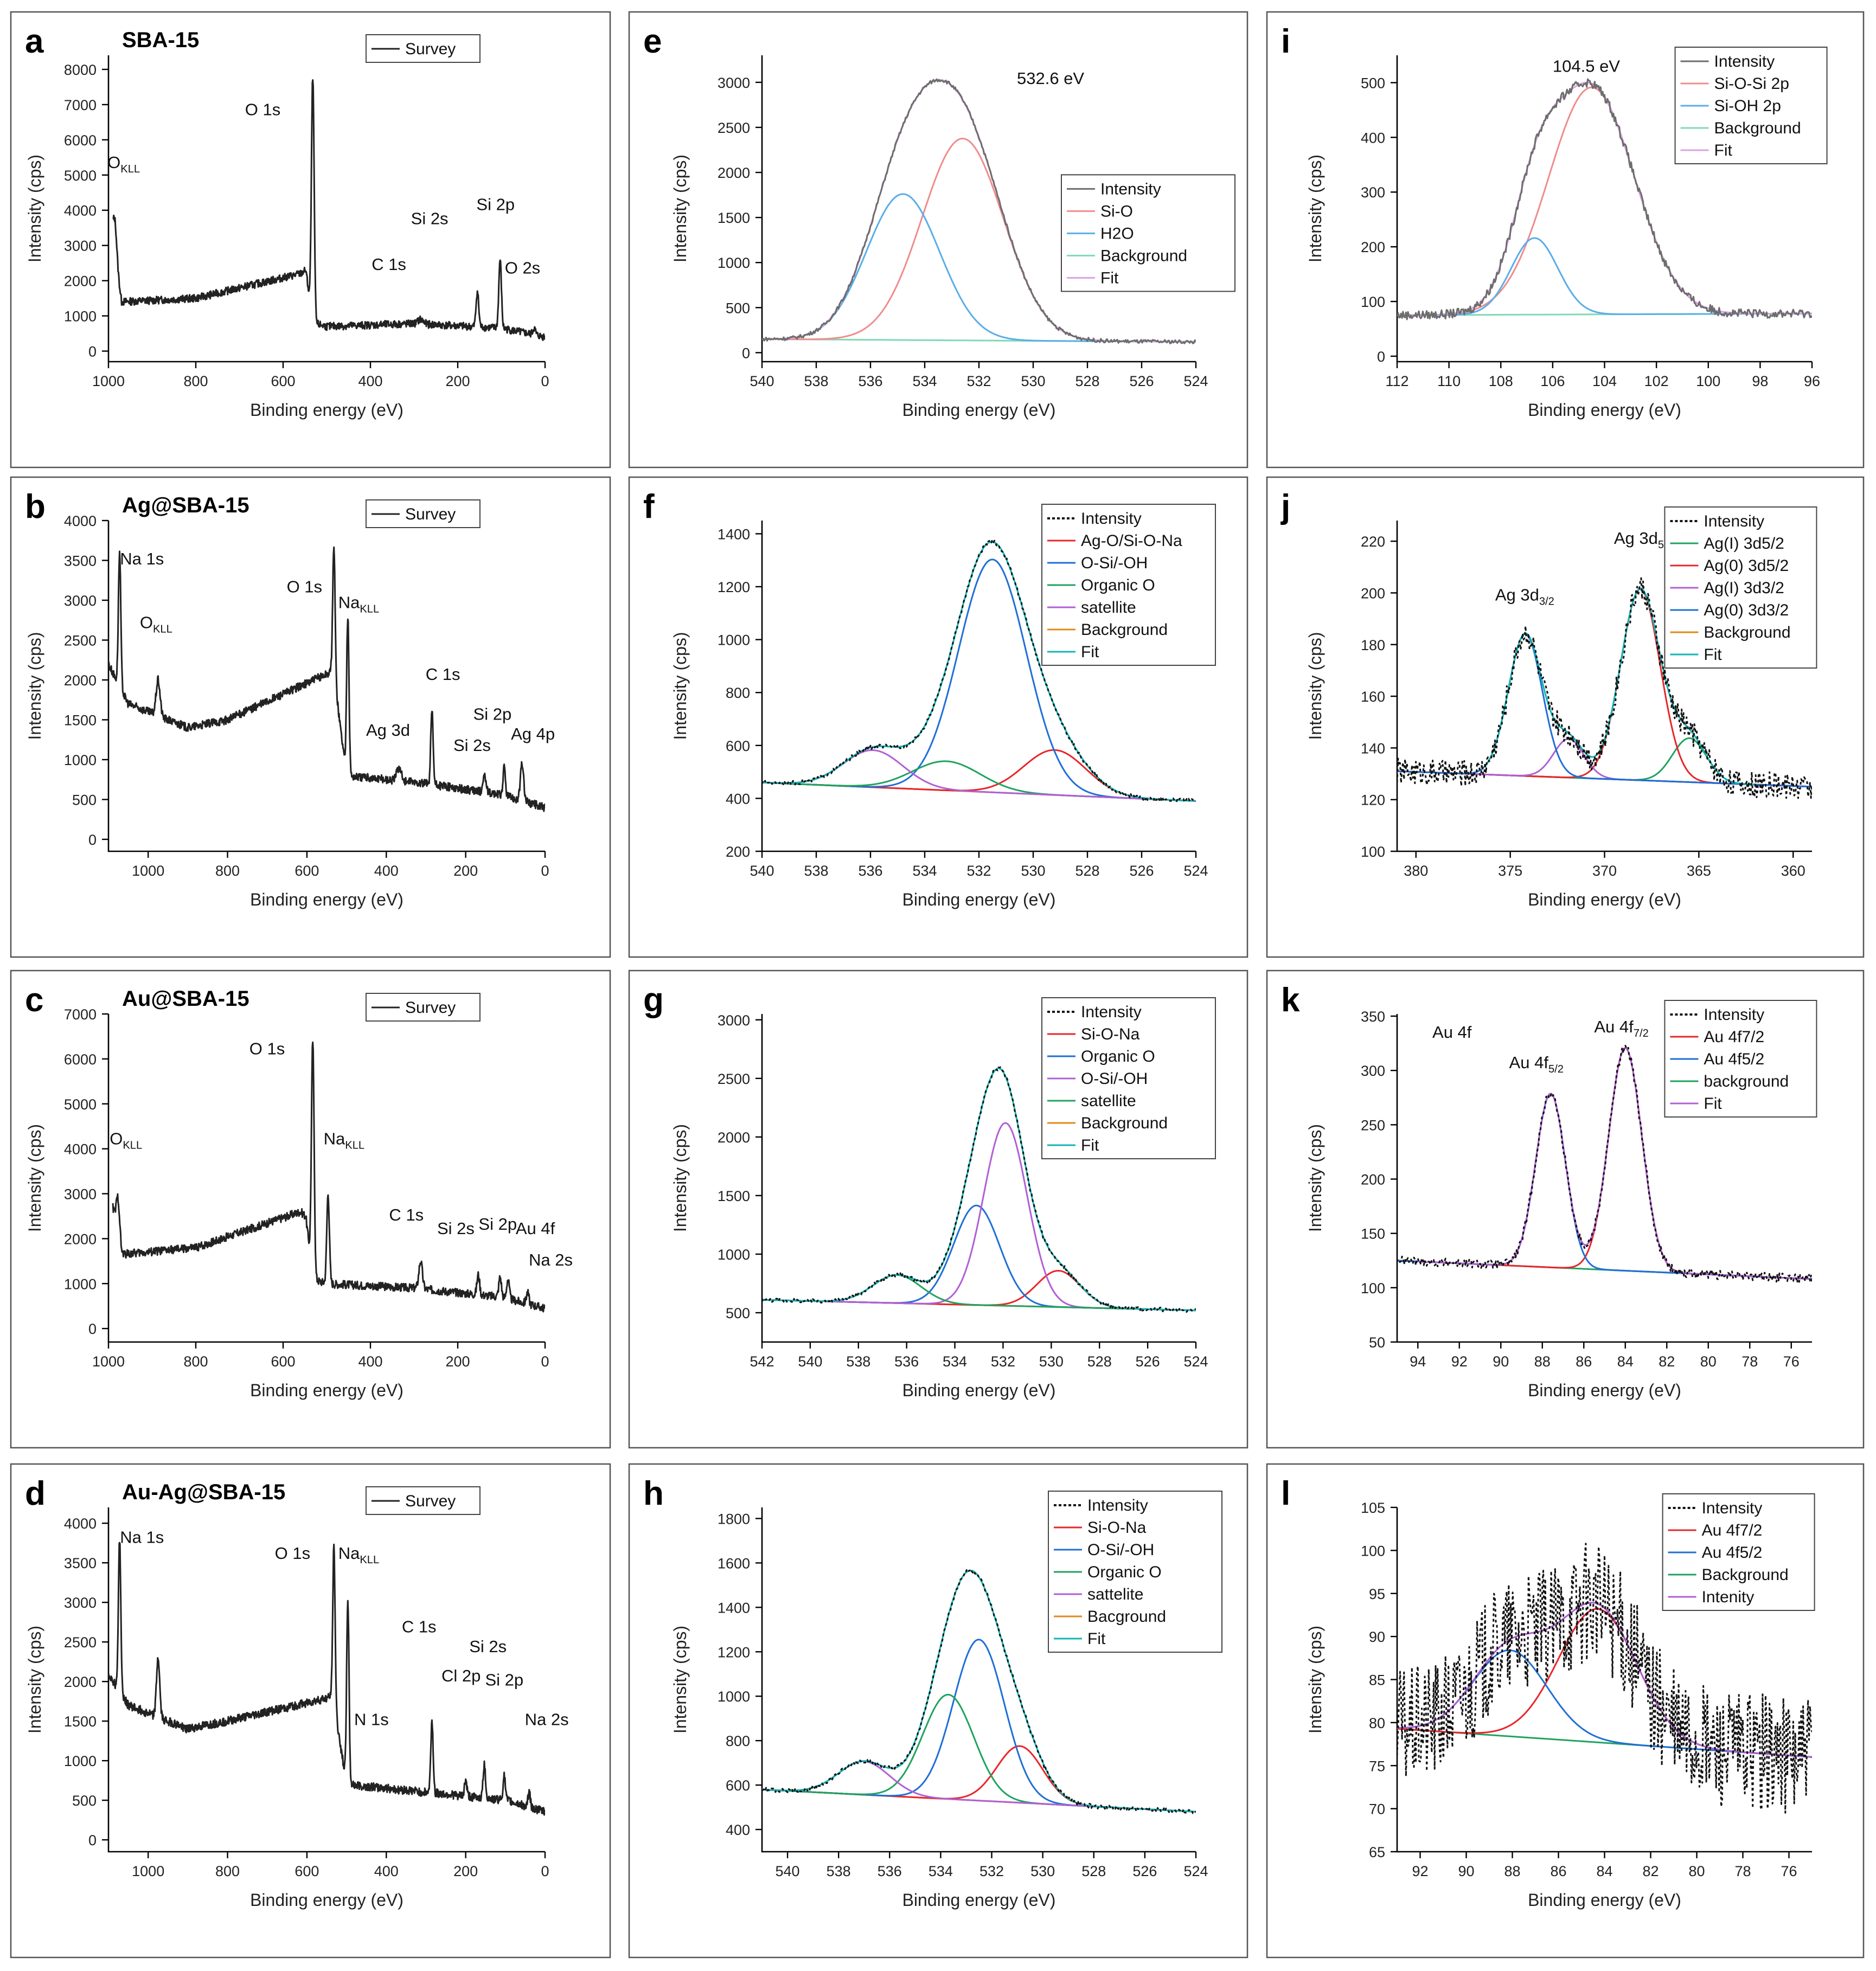 This screenshot has height=1971, width=1876. What do you see at coordinates (1290, 1000) in the screenshot?
I see `panel-letter: k` at bounding box center [1290, 1000].